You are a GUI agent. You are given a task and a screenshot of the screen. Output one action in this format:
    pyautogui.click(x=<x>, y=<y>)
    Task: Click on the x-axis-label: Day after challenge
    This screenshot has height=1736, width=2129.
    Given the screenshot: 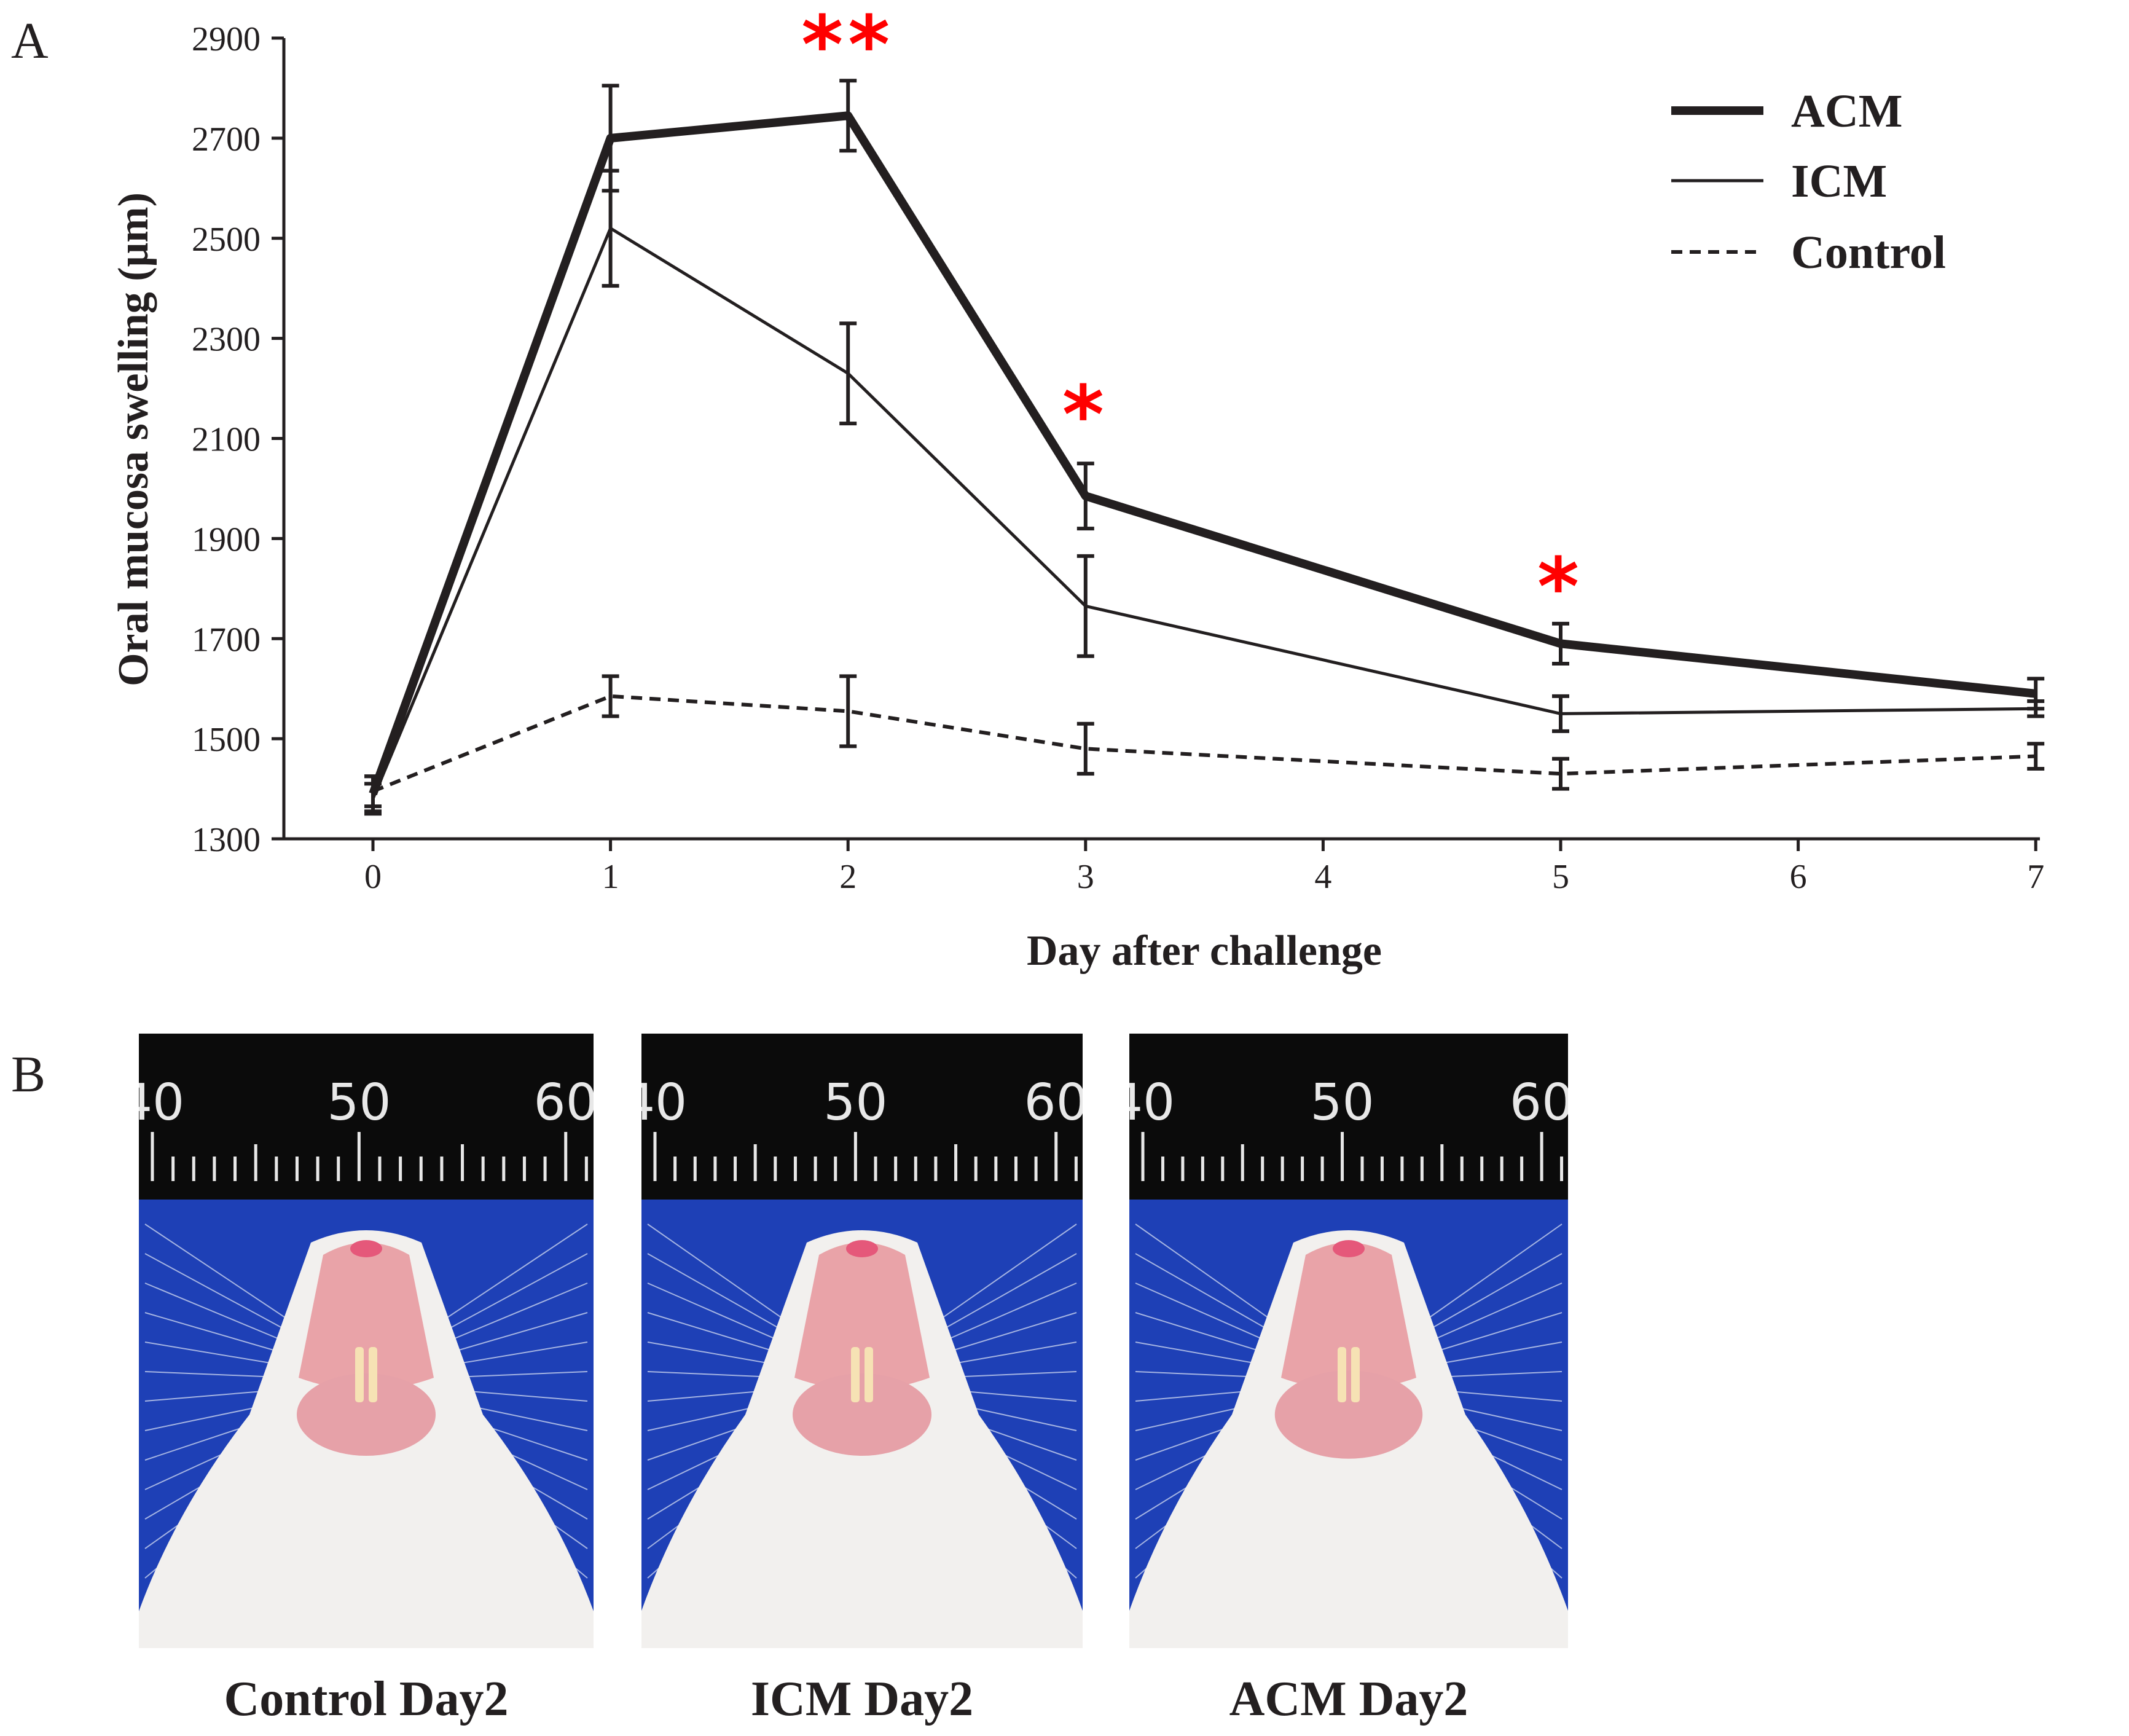 What is the action you would take?
    pyautogui.click(x=1204, y=951)
    